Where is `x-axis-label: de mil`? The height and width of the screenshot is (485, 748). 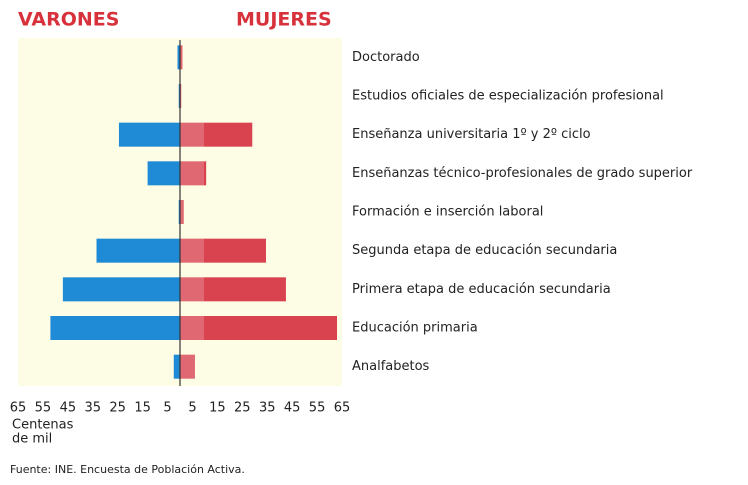
x-axis-label: de mil is located at coordinates (32, 439).